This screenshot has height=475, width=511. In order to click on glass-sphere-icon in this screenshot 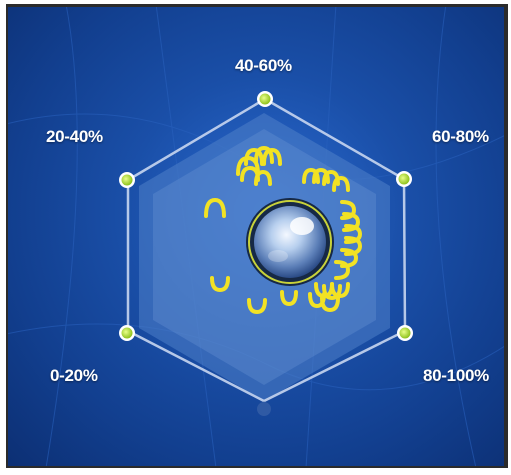, I will do `click(290, 242)`.